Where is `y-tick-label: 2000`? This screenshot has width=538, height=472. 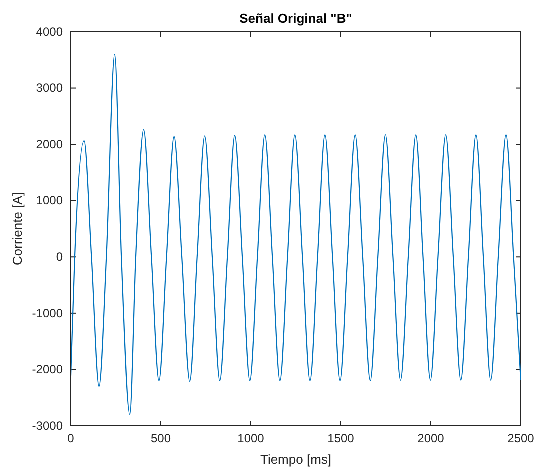 y-tick-label: 2000 is located at coordinates (50, 144).